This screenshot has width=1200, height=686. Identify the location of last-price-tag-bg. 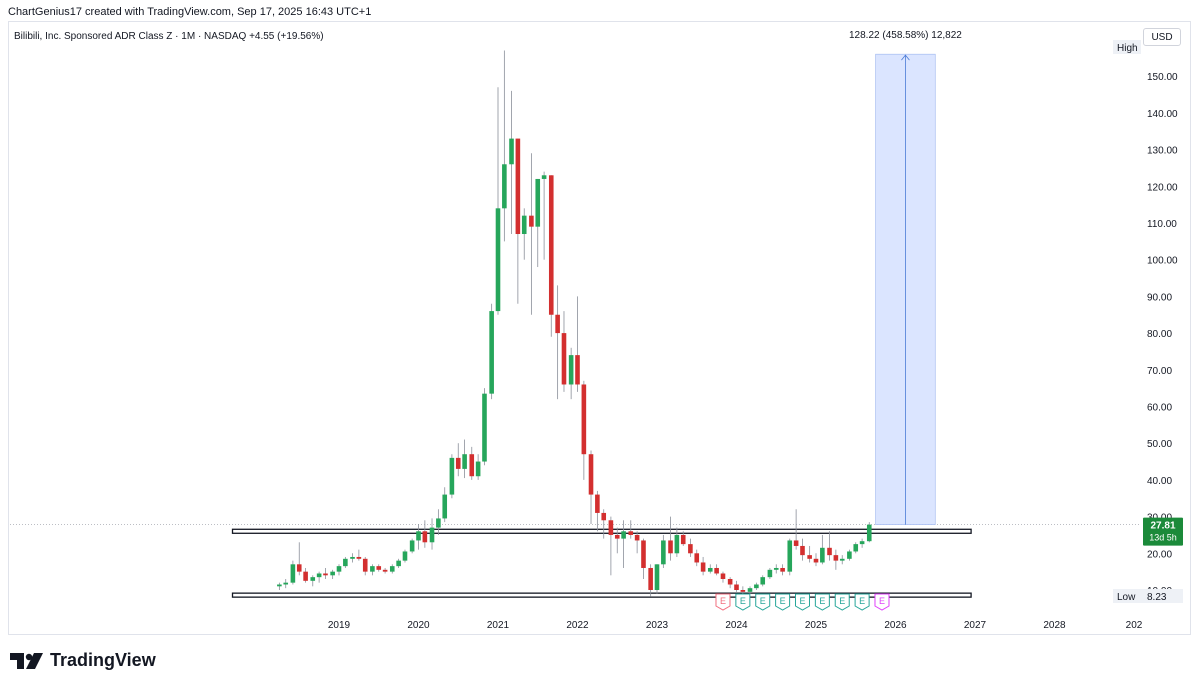
(1163, 531).